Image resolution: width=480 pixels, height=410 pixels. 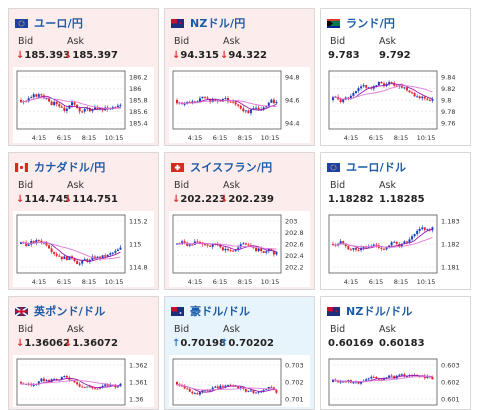 I want to click on currency-pair-link: NZドル/ドル, so click(x=379, y=311).